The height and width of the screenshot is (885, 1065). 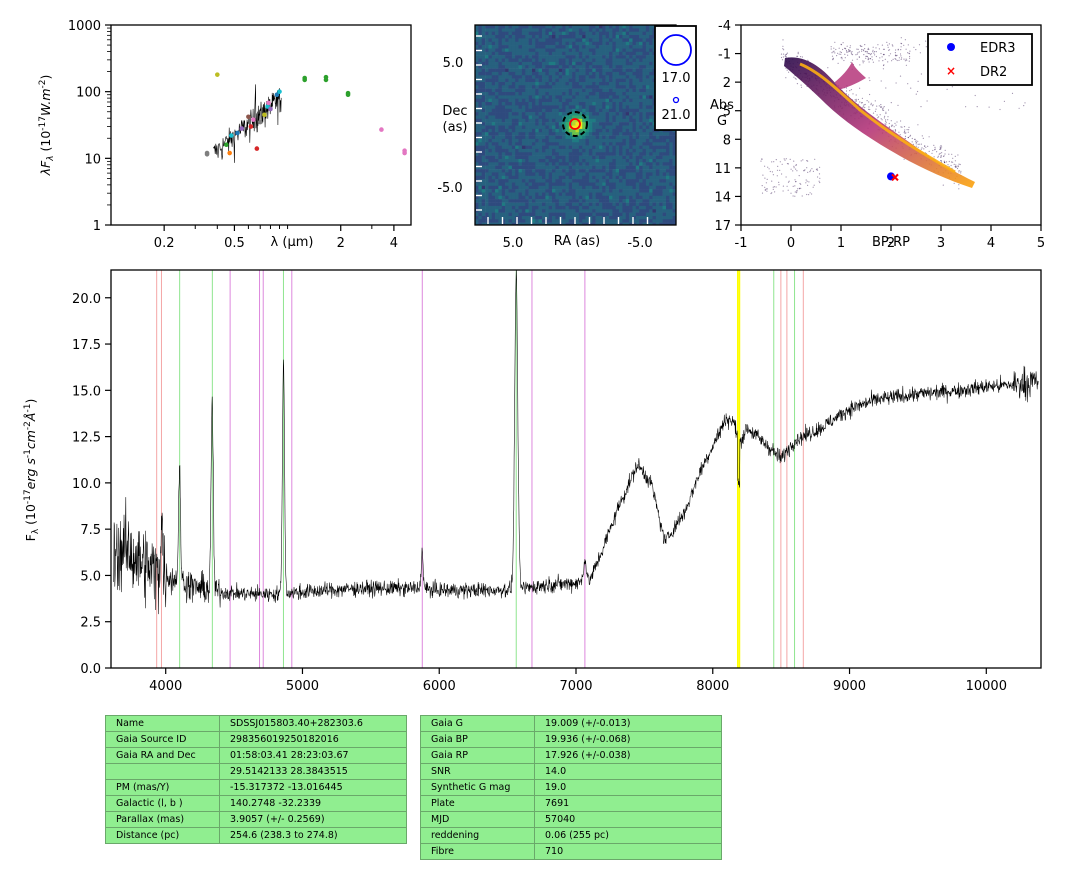 I want to click on info-table-row: Synthetic G mag 19.0, so click(x=571, y=787).